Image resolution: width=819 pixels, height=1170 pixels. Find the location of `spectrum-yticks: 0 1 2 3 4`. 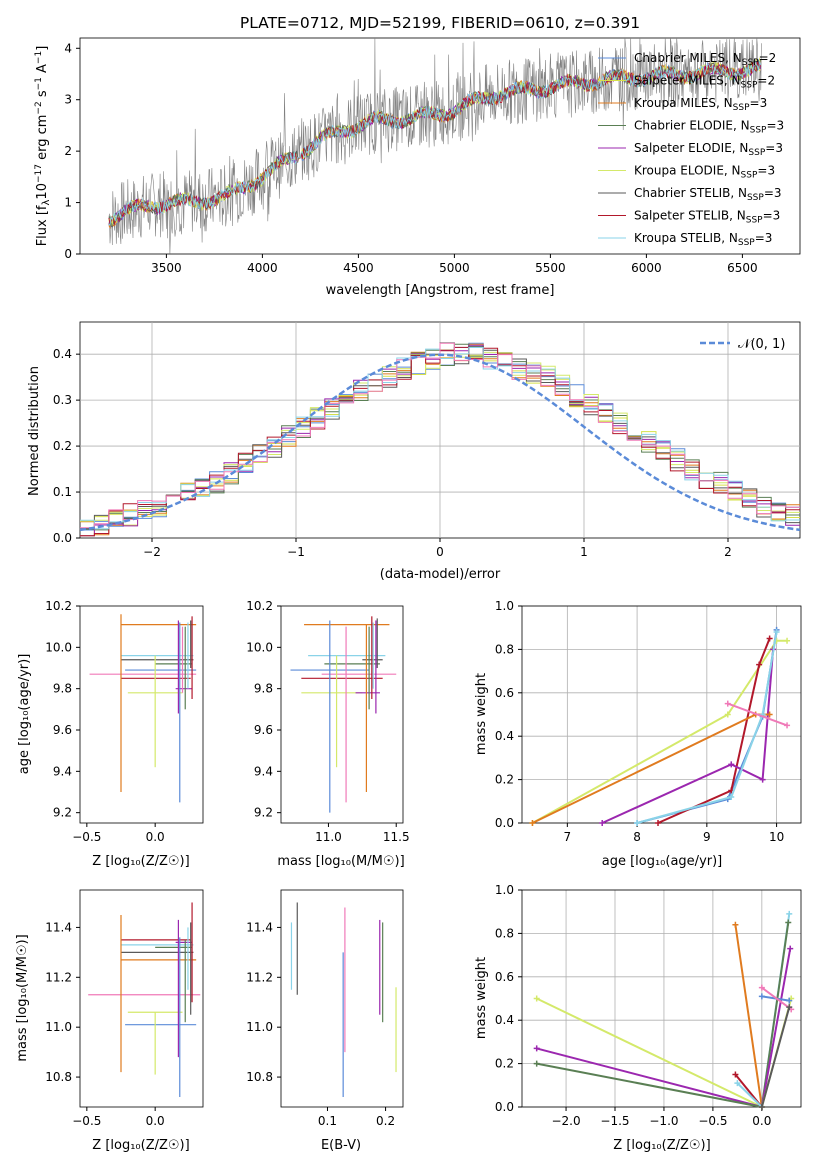

spectrum-yticks: 0 1 2 3 4 is located at coordinates (72, 151).